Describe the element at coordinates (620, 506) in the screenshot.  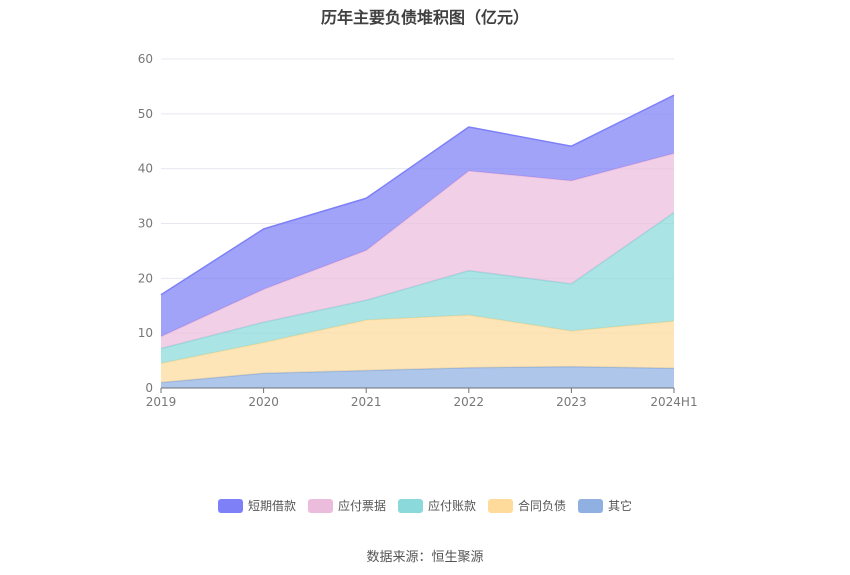
I see `legend-label: 其它` at that location.